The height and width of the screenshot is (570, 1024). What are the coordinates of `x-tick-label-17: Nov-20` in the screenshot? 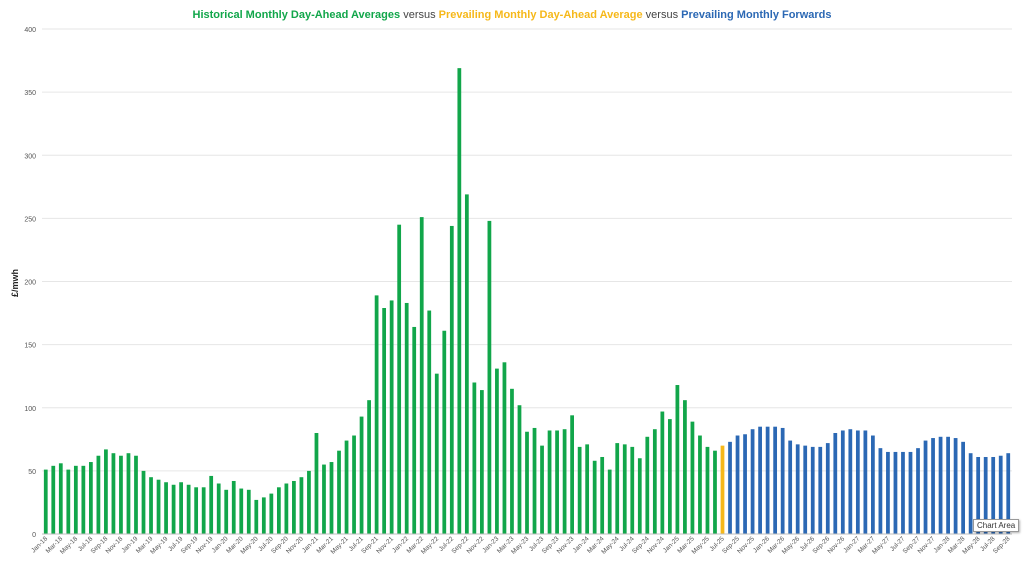 It's located at (295, 545).